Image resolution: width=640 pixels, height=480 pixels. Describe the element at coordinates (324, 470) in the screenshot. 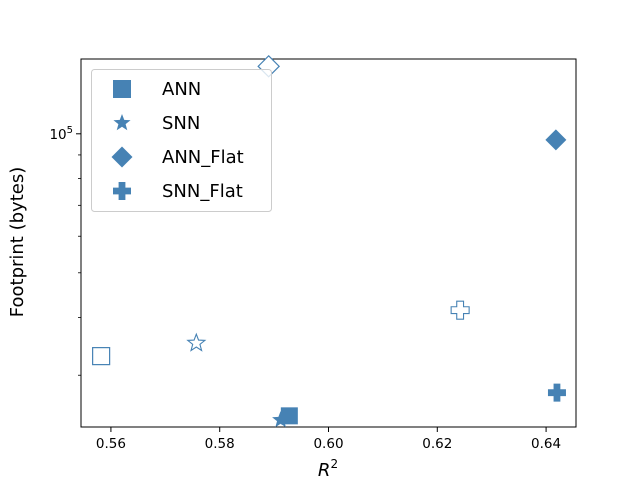

I see `x-axis-label-base: R` at that location.